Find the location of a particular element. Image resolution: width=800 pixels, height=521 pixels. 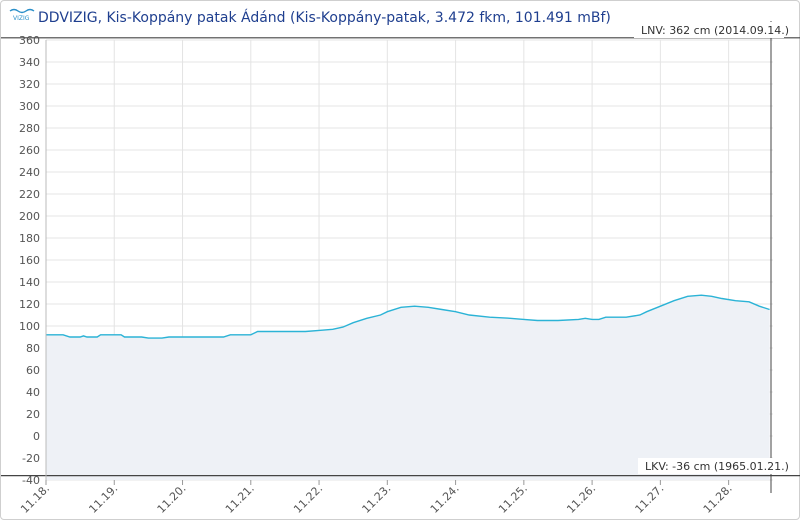

y-tick-label: 40 is located at coordinates (33, 392).